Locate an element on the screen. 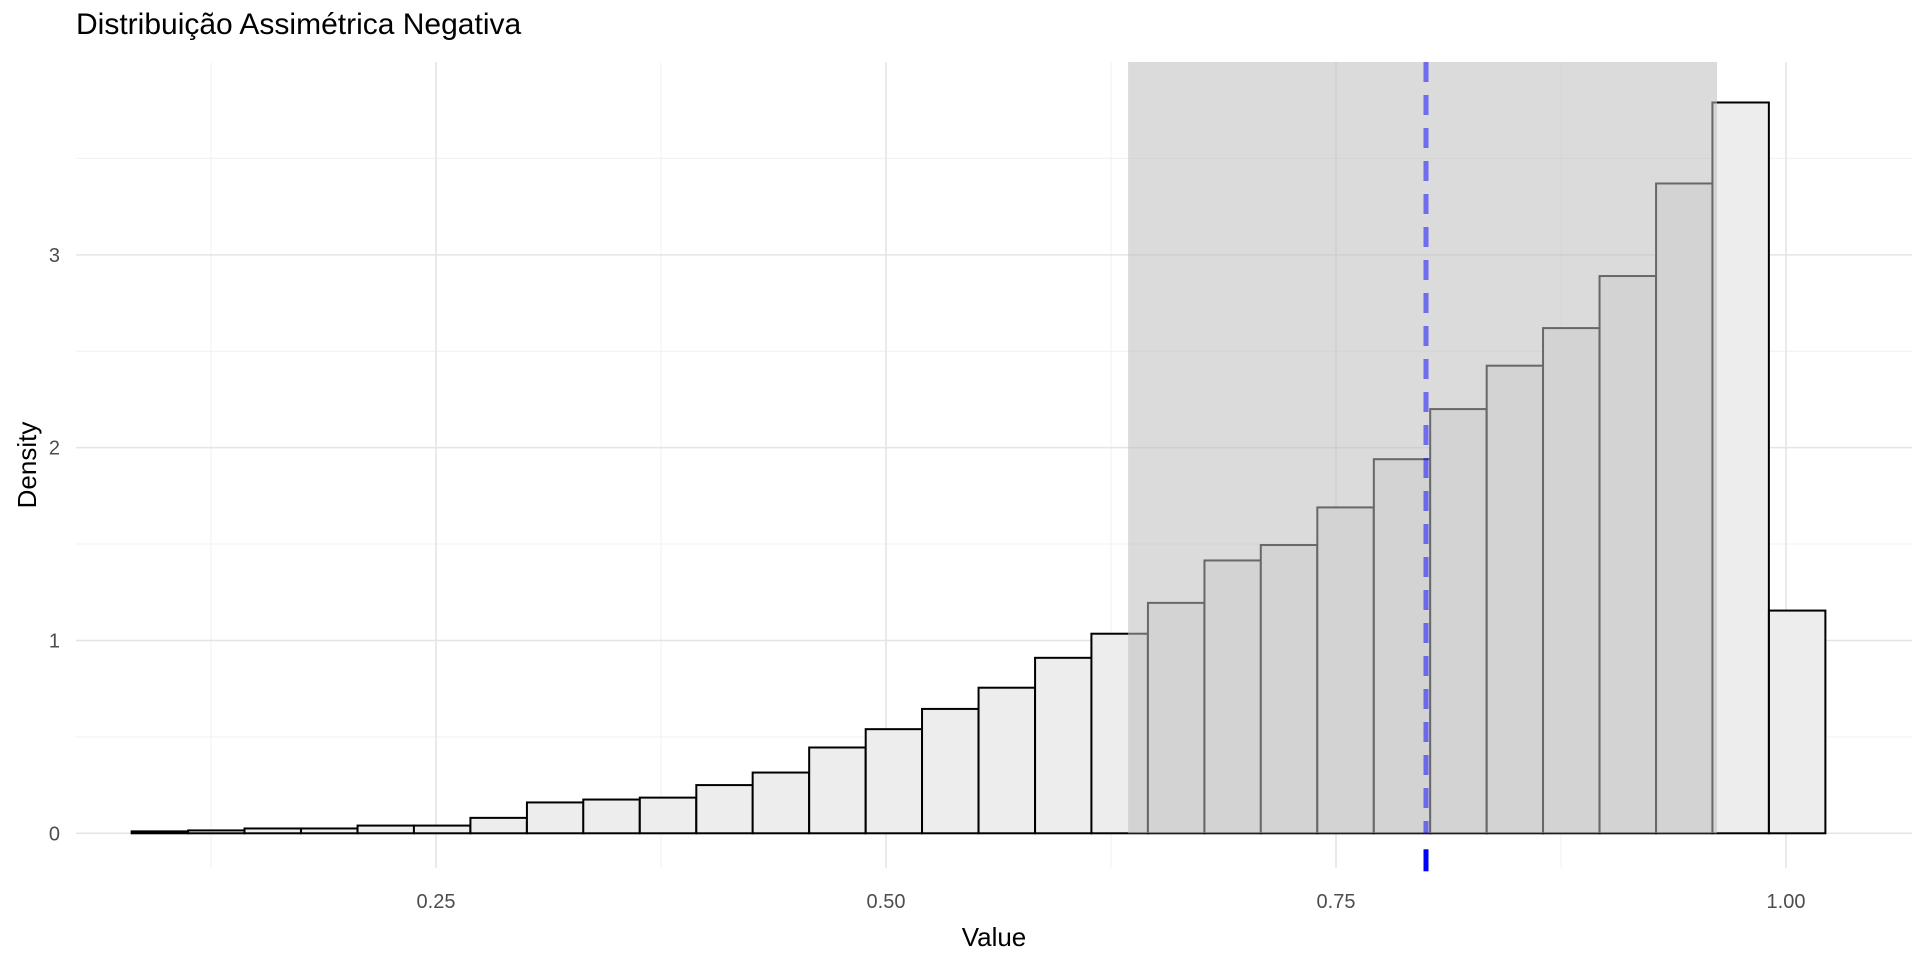 Image resolution: width=1920 pixels, height=965 pixels. y-tick-label: 0 is located at coordinates (54, 834).